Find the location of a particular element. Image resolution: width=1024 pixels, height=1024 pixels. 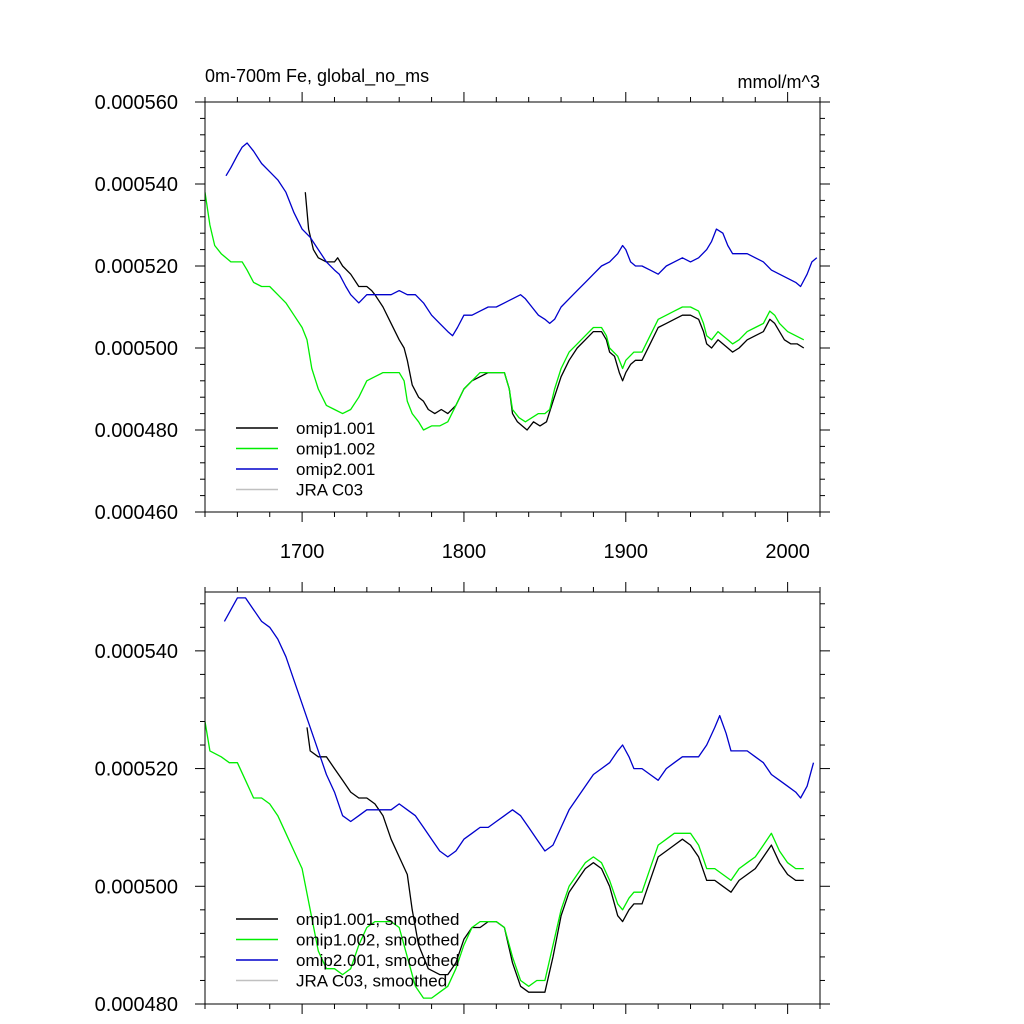

y-tick-label: 0.000560 is located at coordinates (136, 103).